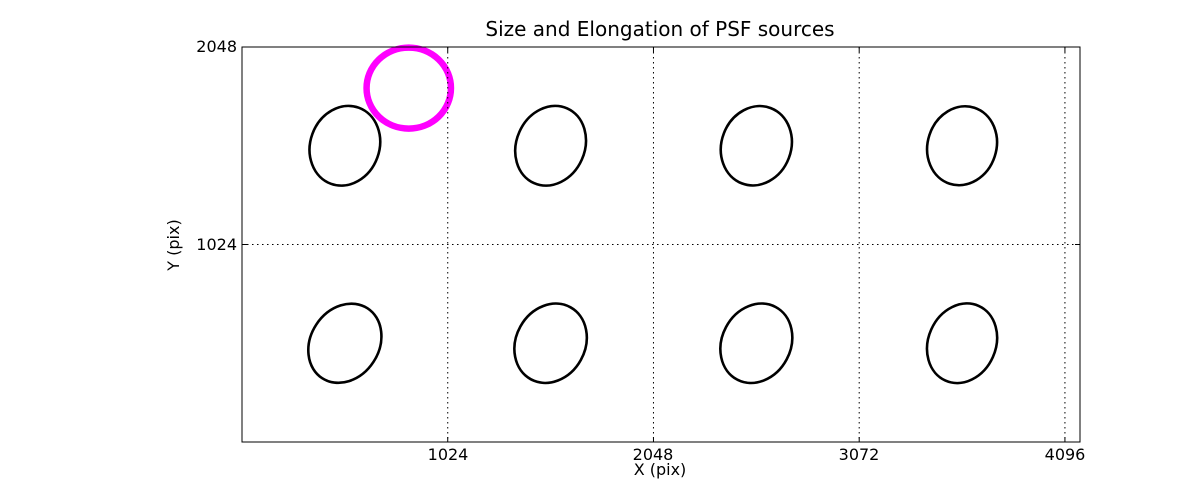 Image resolution: width=1200 pixels, height=490 pixels. What do you see at coordinates (1065, 454) in the screenshot?
I see `x-tick-label-4096: 4096` at bounding box center [1065, 454].